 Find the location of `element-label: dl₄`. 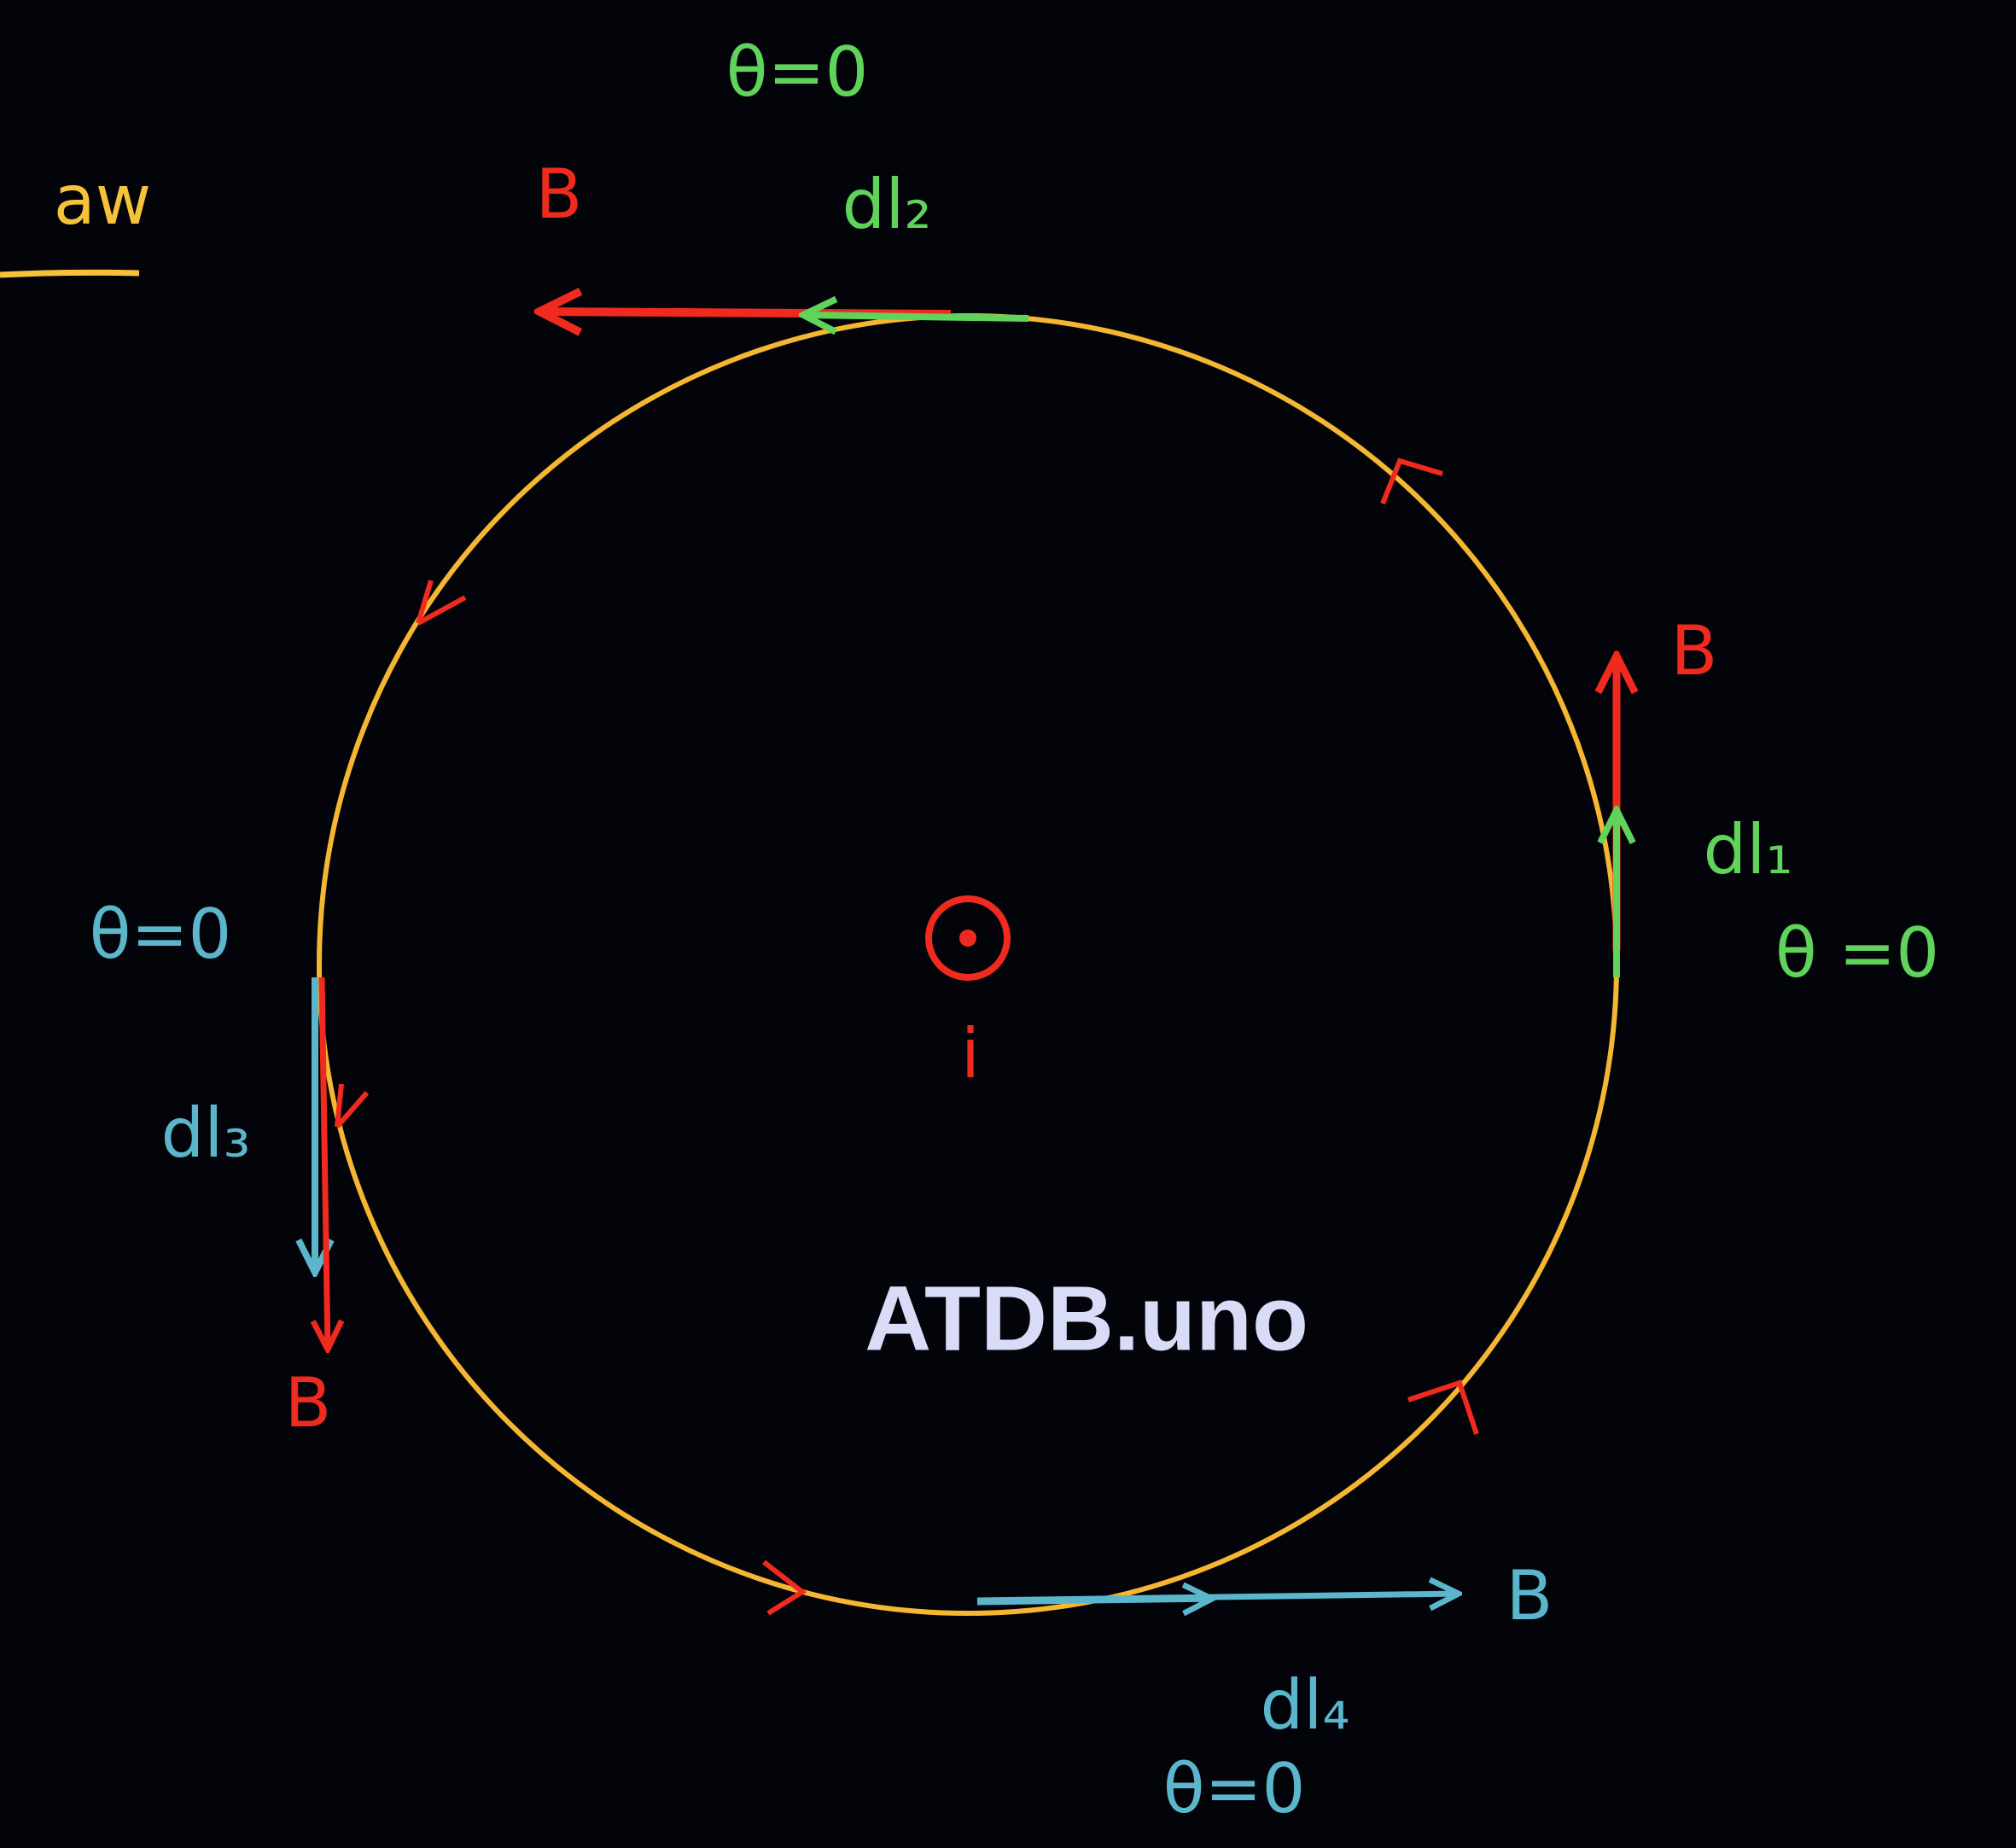

element-label: dl₄ is located at coordinates (1304, 1705).